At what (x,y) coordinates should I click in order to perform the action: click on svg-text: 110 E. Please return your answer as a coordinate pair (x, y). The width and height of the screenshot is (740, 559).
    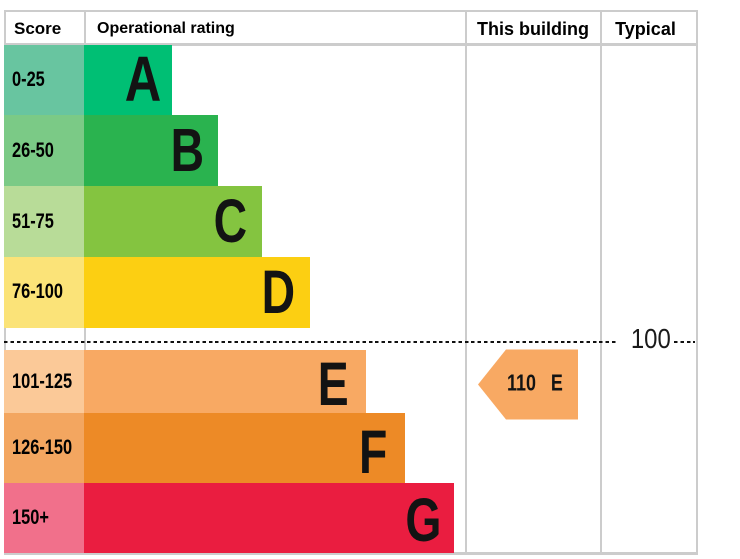
    Looking at the image, I should click on (535, 384).